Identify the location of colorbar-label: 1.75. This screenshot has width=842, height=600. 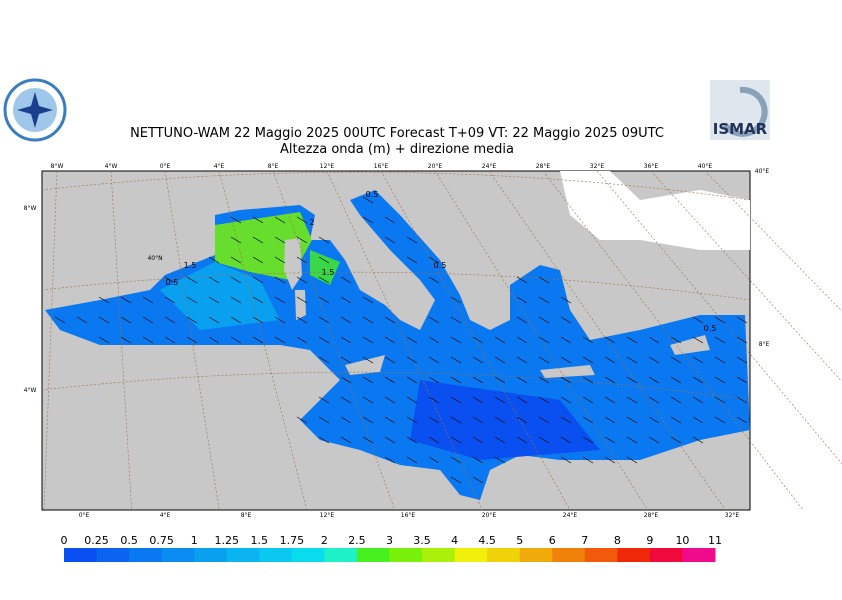
(292, 540).